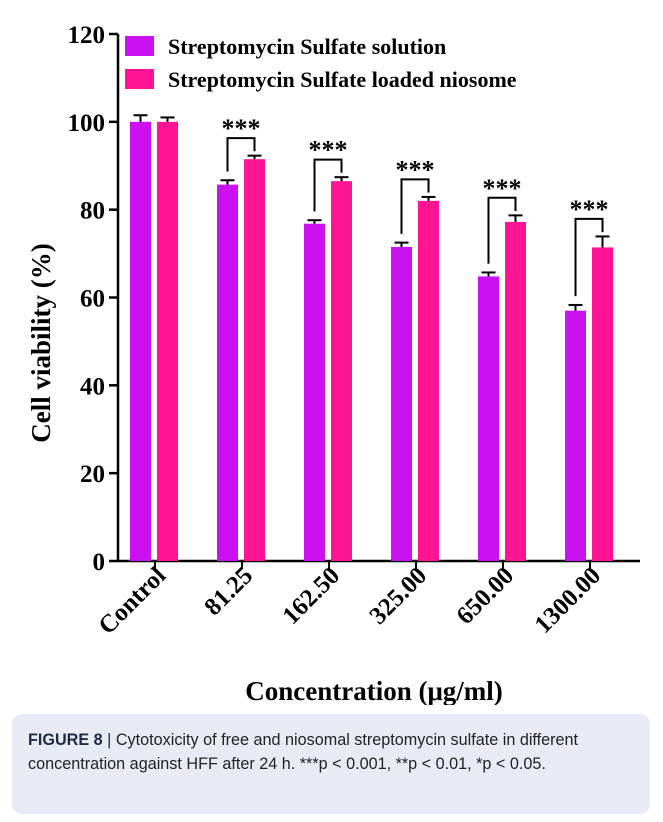 This screenshot has width=663, height=822. I want to click on y-tick-label: 120, so click(87, 35).